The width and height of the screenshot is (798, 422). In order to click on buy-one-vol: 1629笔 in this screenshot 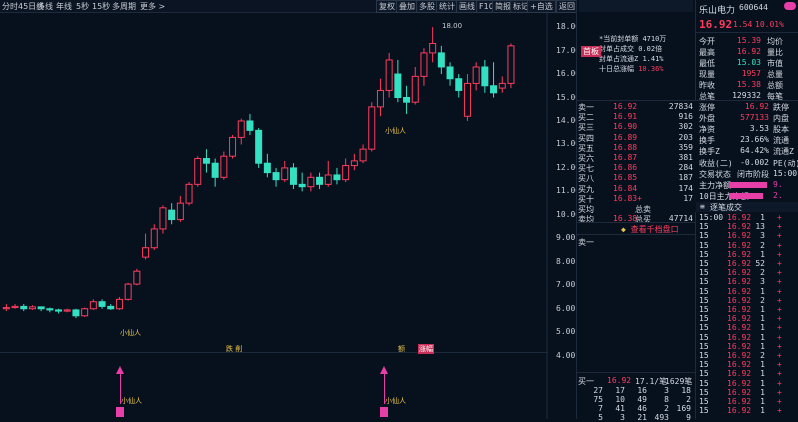, I will do `click(679, 381)`.